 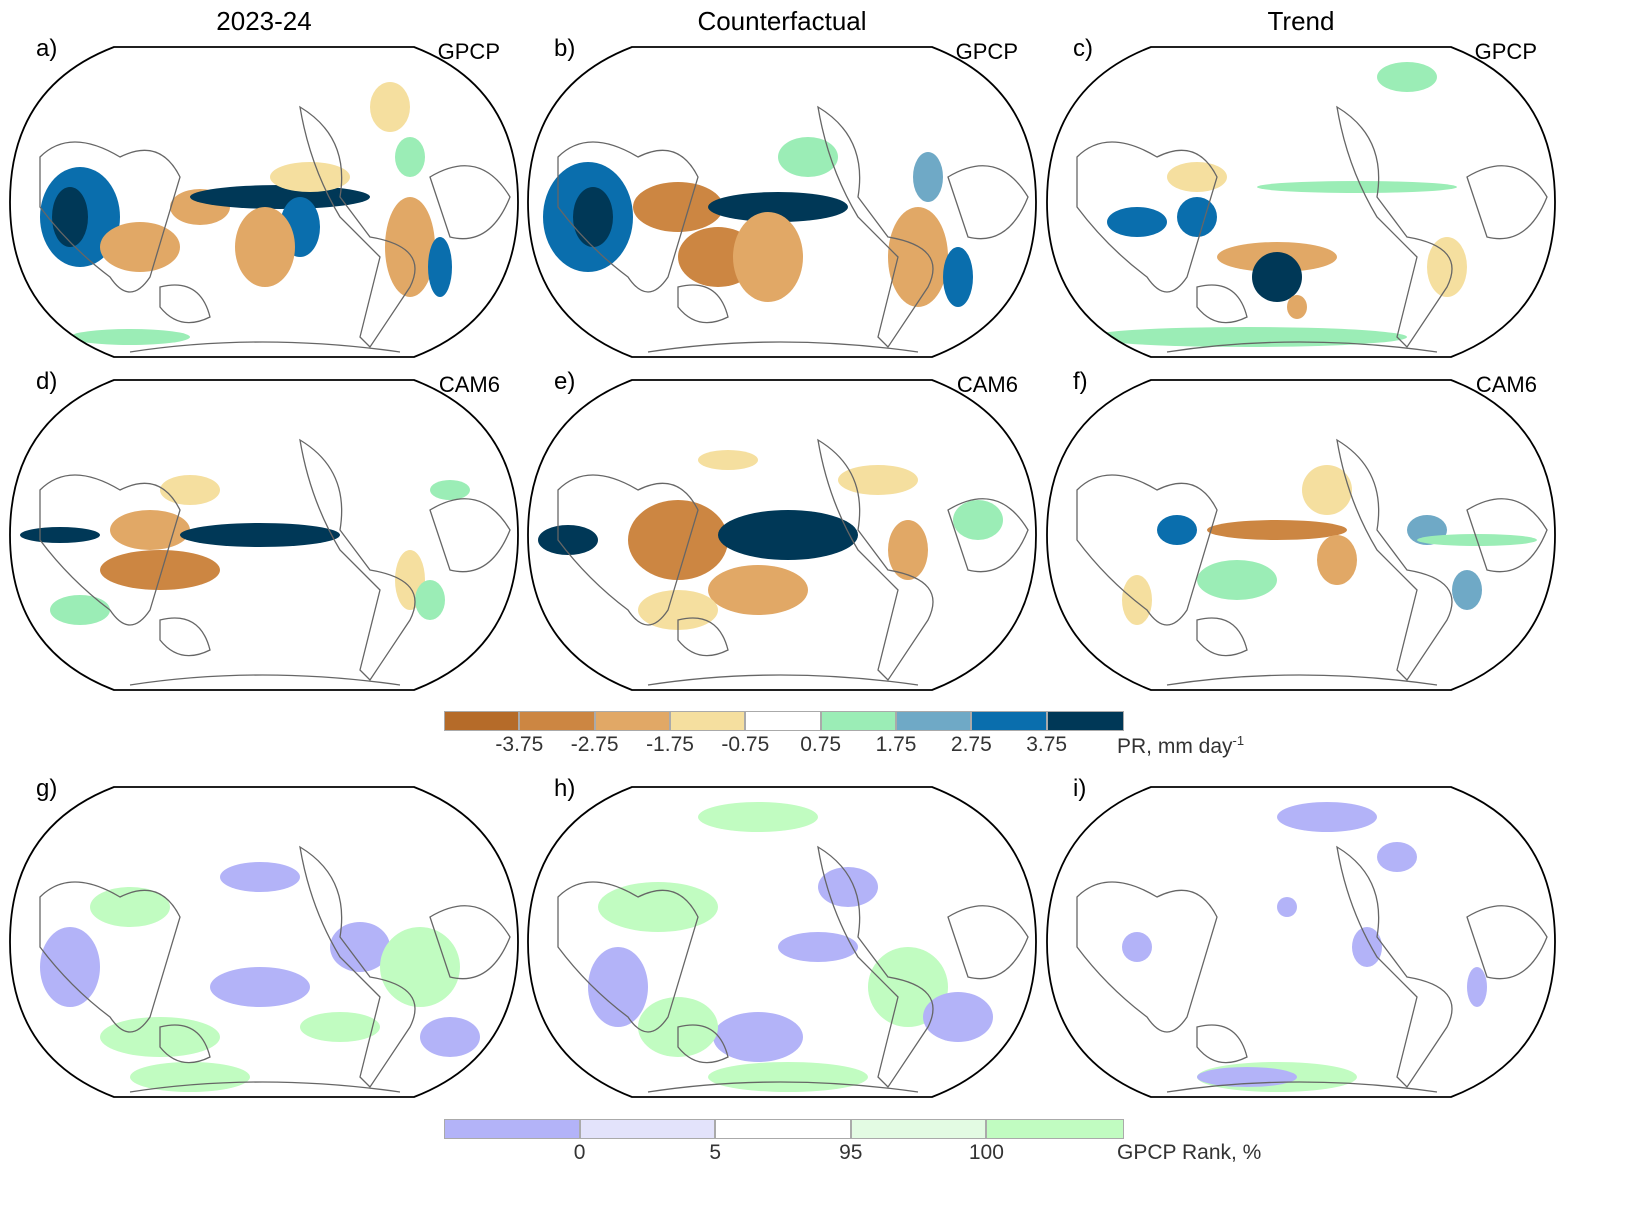 What do you see at coordinates (519, 744) in the screenshot?
I see `colorbar-tick-label: -3.75` at bounding box center [519, 744].